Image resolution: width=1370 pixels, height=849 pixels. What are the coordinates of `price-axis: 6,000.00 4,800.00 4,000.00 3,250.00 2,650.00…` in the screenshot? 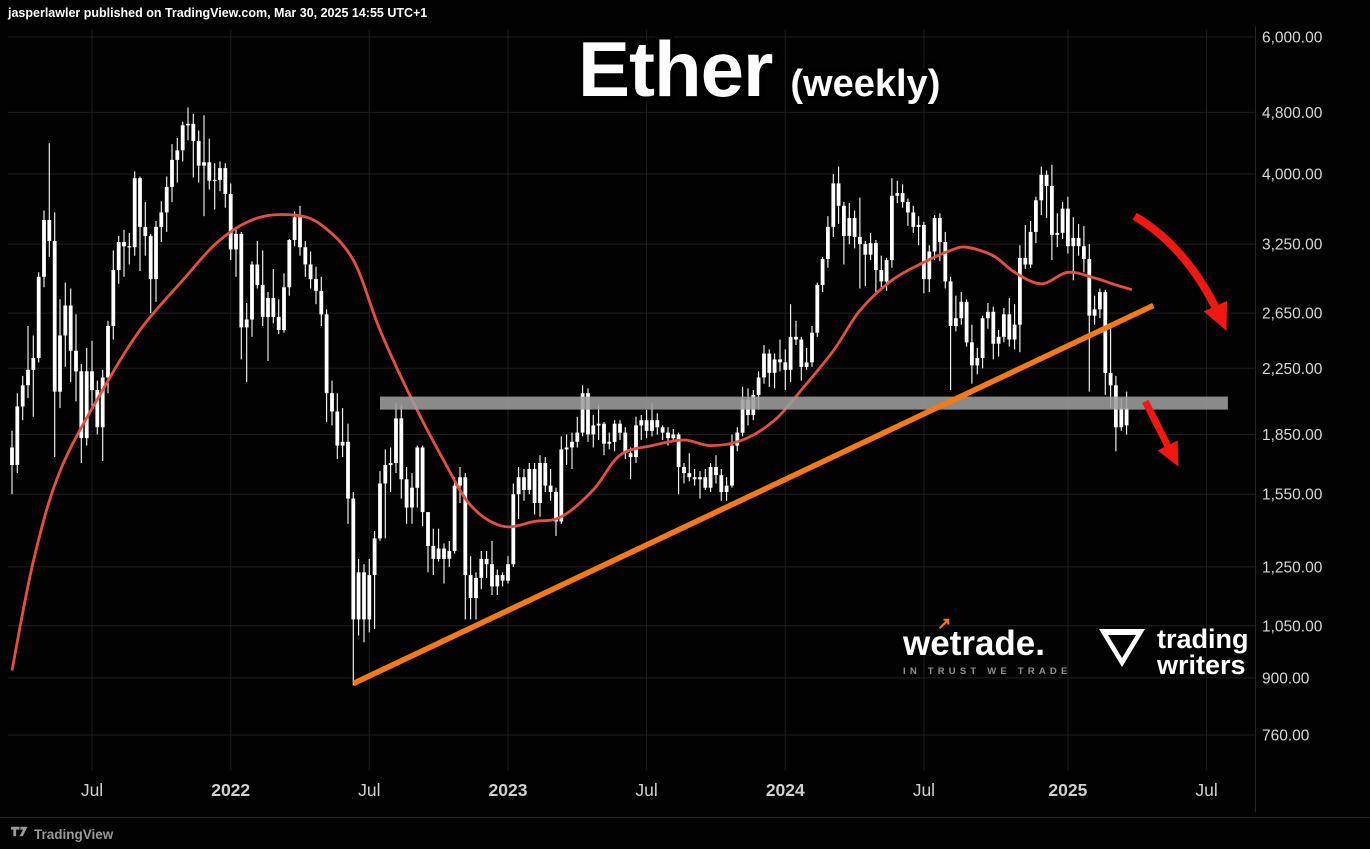 It's located at (1313, 419).